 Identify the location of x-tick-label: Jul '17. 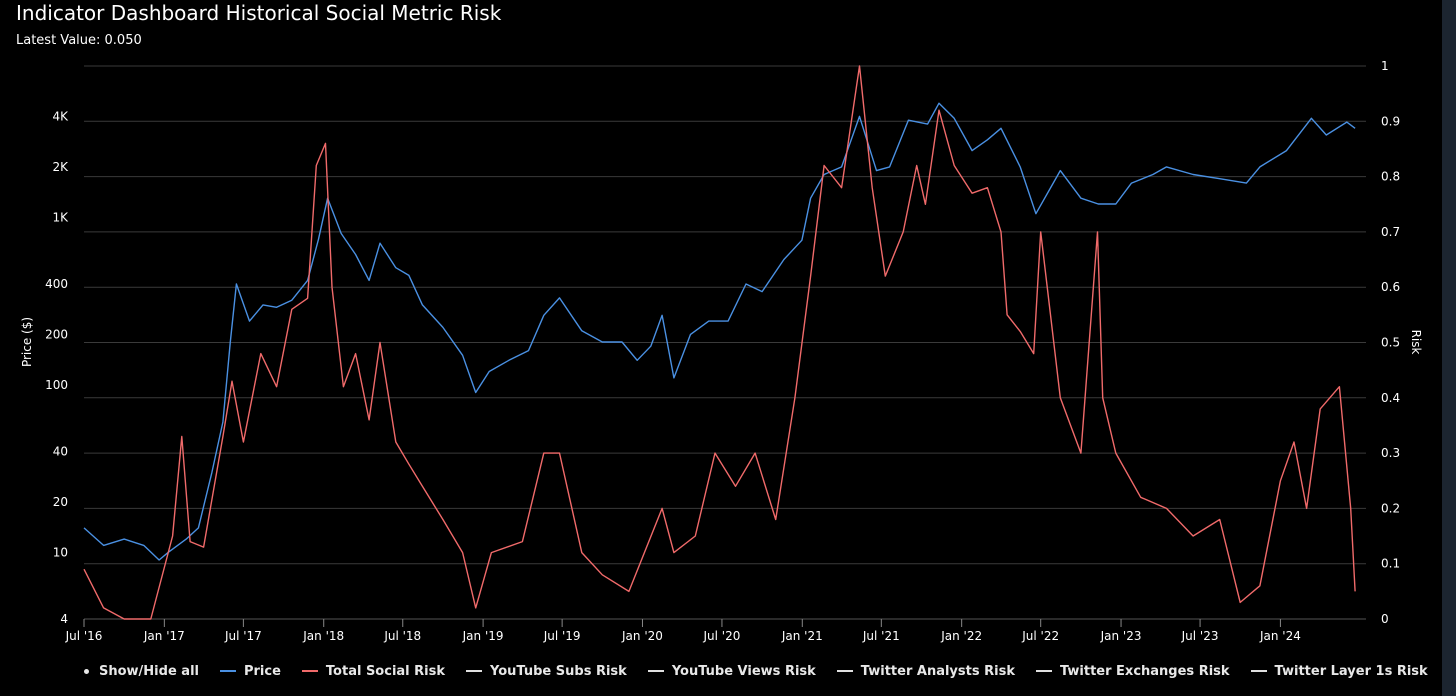
(243, 636).